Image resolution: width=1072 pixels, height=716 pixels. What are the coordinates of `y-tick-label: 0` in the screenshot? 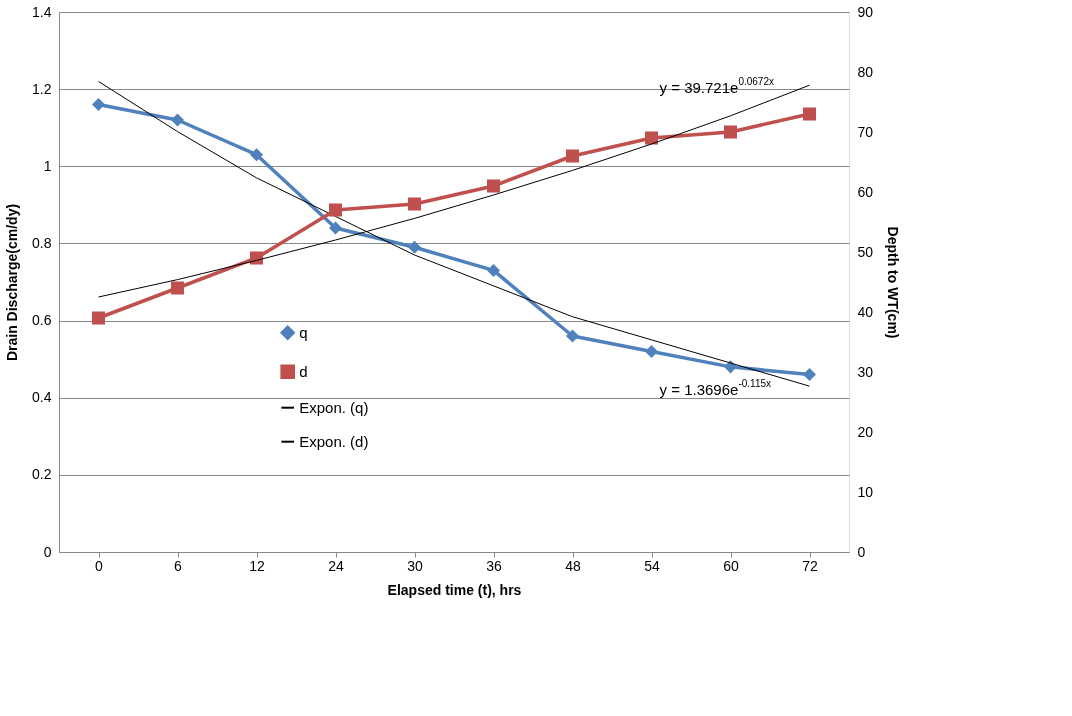 It's located at (47, 551).